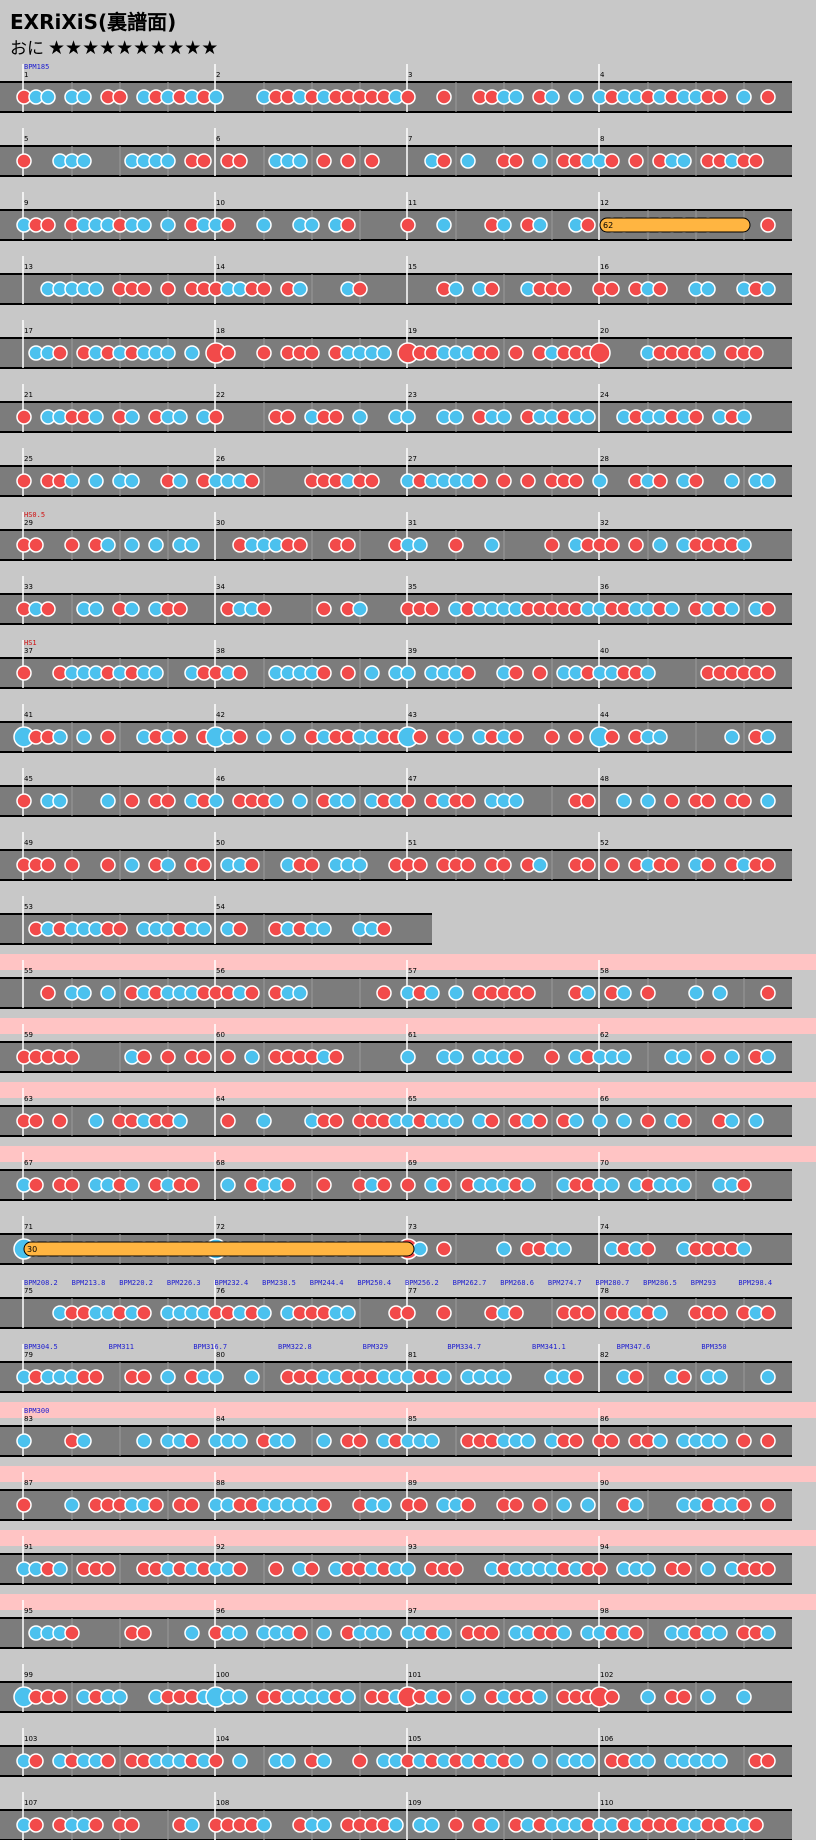 Image resolution: width=816 pixels, height=1840 pixels. I want to click on chart-row: 49 50 51 52, so click(396, 856).